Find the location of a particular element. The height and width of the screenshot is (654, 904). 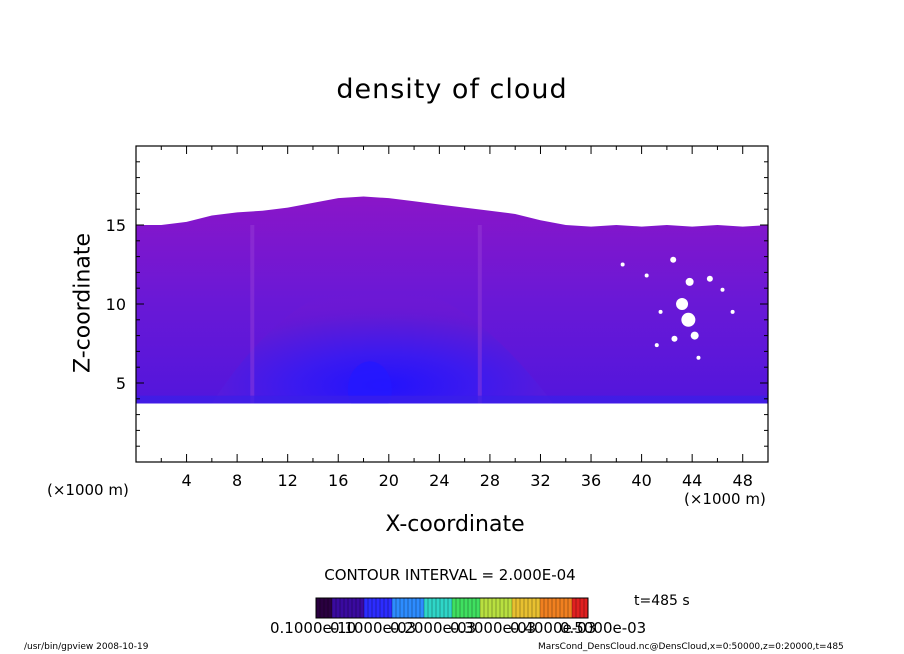

x-axis-label: X-coordinate is located at coordinates (455, 524).